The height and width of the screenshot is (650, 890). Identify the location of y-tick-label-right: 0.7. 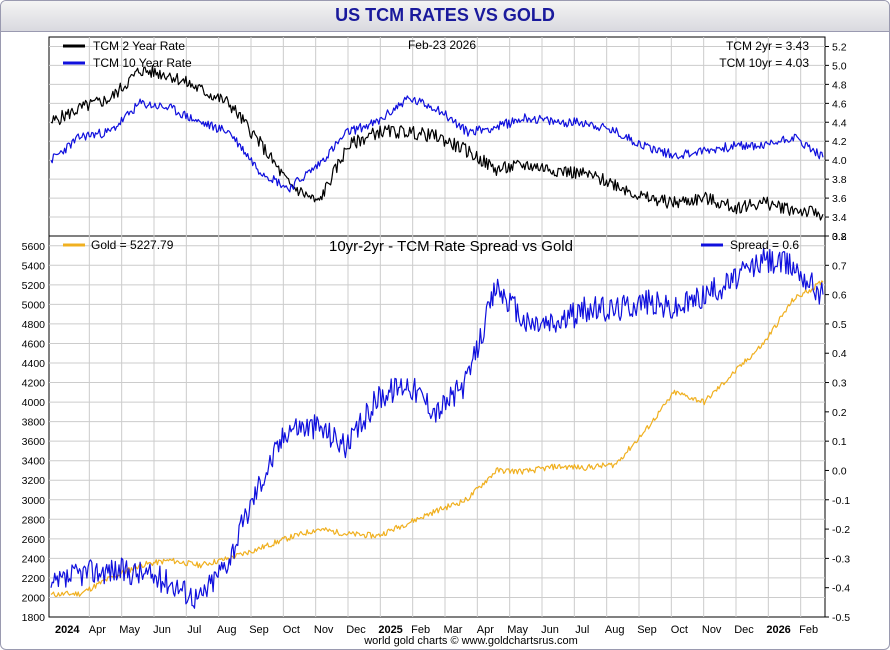
(839, 266).